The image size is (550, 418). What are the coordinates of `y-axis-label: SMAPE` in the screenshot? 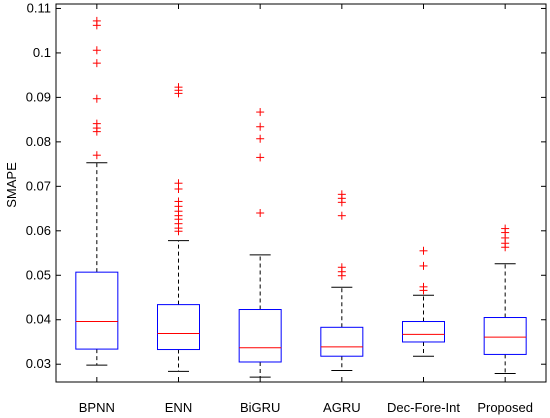 It's located at (11, 185).